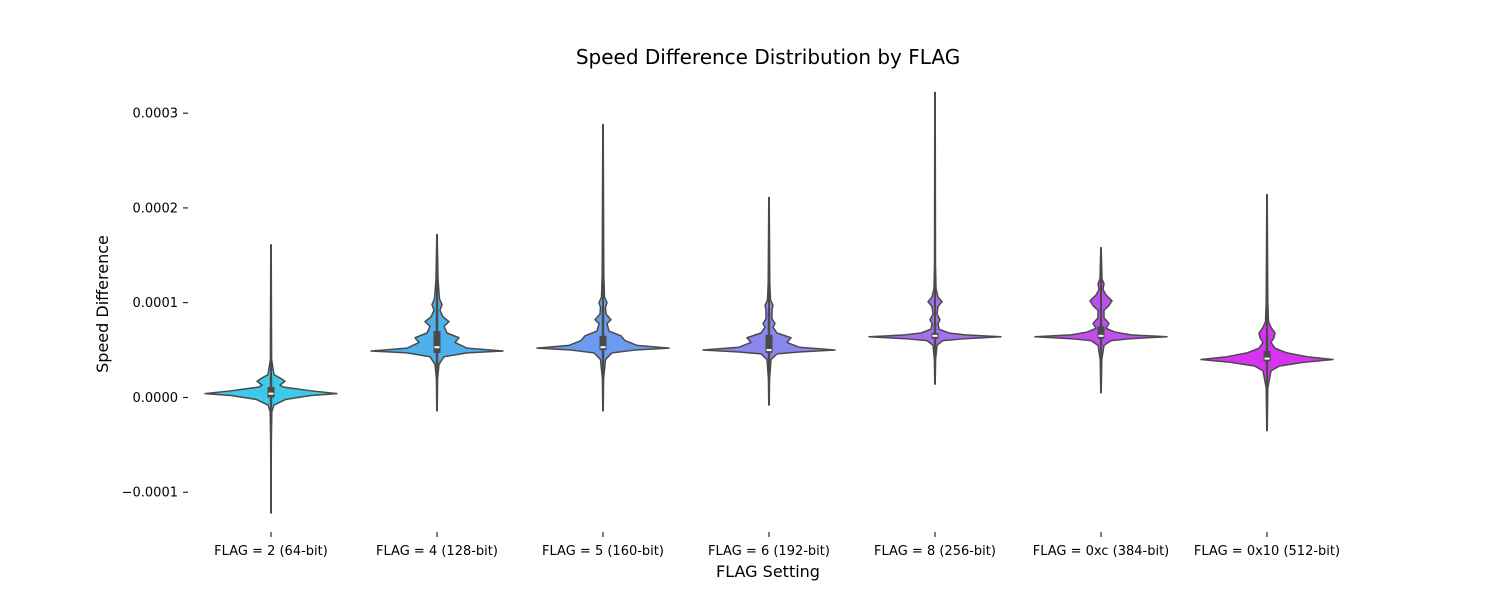  I want to click on x-tick-label: FLAG = 6 (192-bit), so click(769, 551).